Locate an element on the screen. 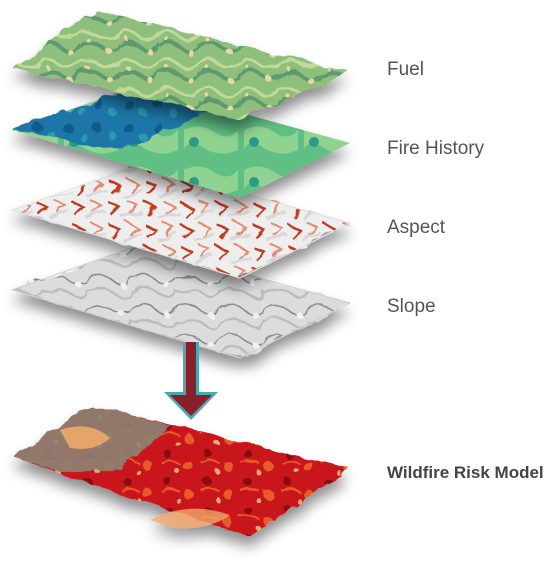 This screenshot has width=556, height=580. fuel-label: Fuel is located at coordinates (405, 69).